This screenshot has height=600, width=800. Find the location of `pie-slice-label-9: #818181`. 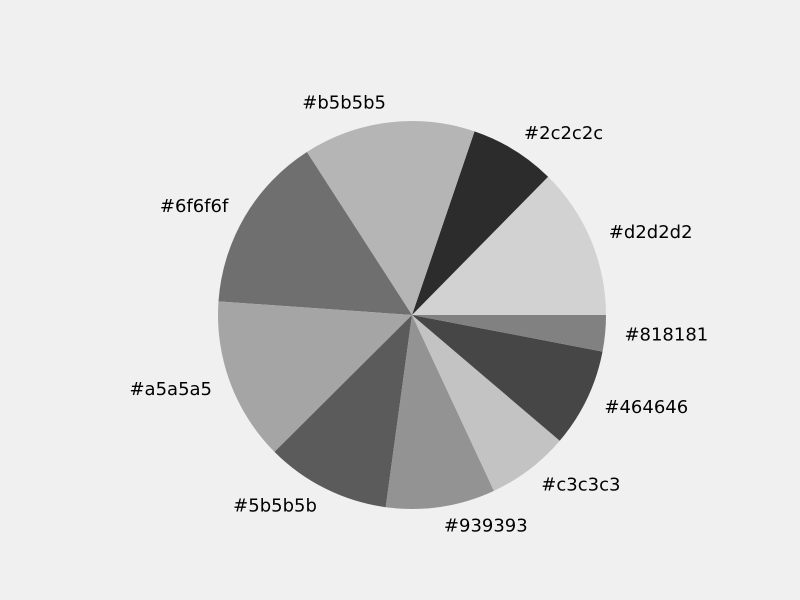

pie-slice-label-9: #818181 is located at coordinates (666, 335).